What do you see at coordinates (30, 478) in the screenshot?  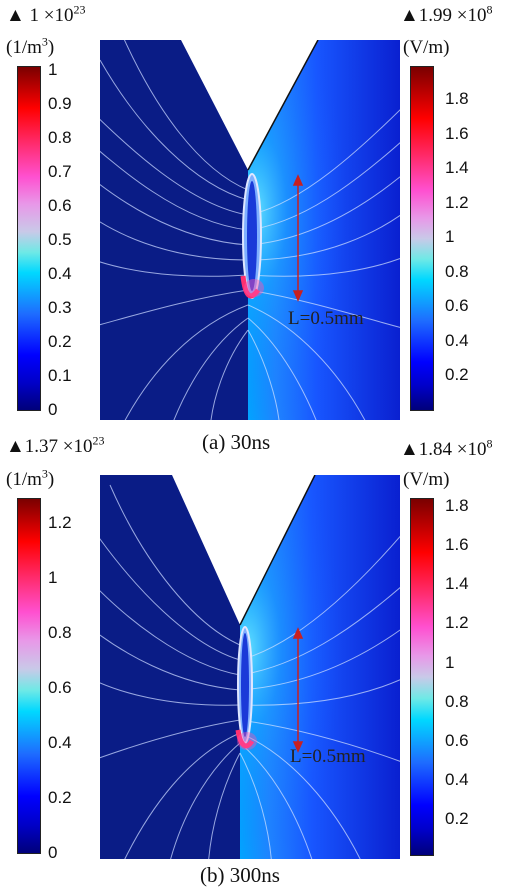 I see `density-unit-label-b: (1/m3)` at bounding box center [30, 478].